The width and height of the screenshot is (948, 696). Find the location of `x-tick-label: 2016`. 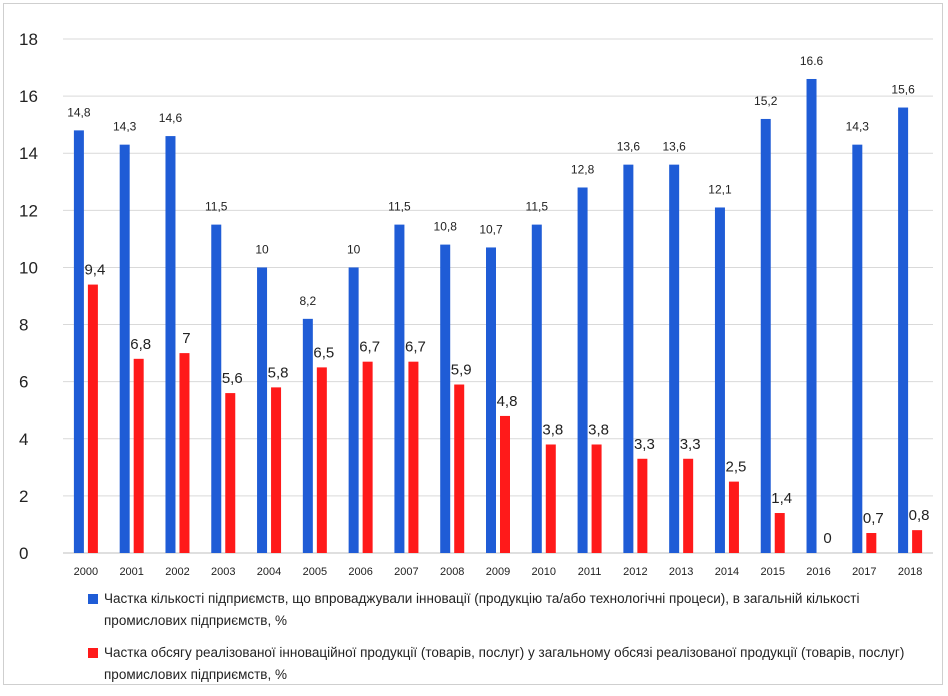

x-tick-label: 2016 is located at coordinates (818, 572).